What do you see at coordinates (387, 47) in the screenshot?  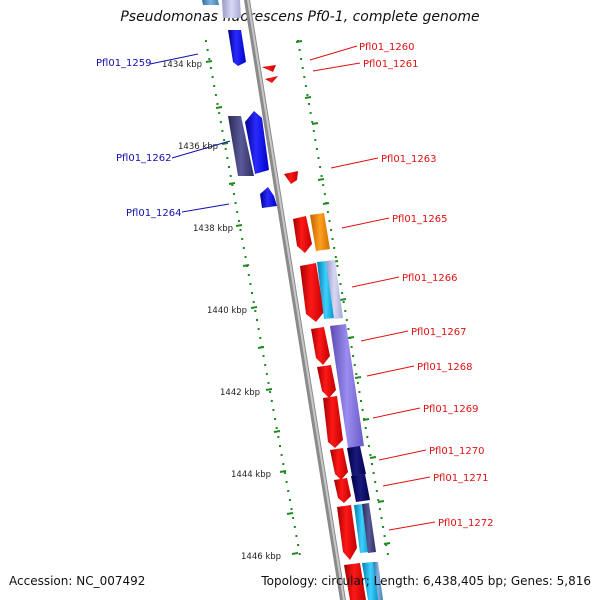 I see `gene-label: Pfl01_1260` at bounding box center [387, 47].